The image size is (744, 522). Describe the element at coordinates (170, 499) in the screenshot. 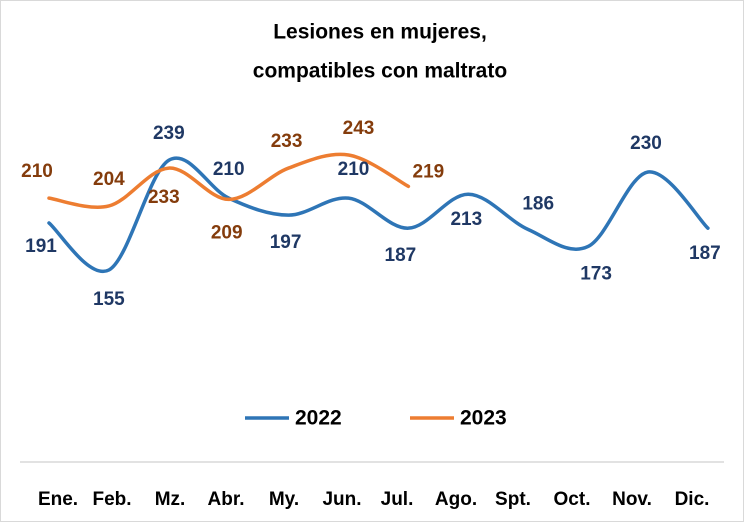

I see `x-tick-label: Mz.` at that location.